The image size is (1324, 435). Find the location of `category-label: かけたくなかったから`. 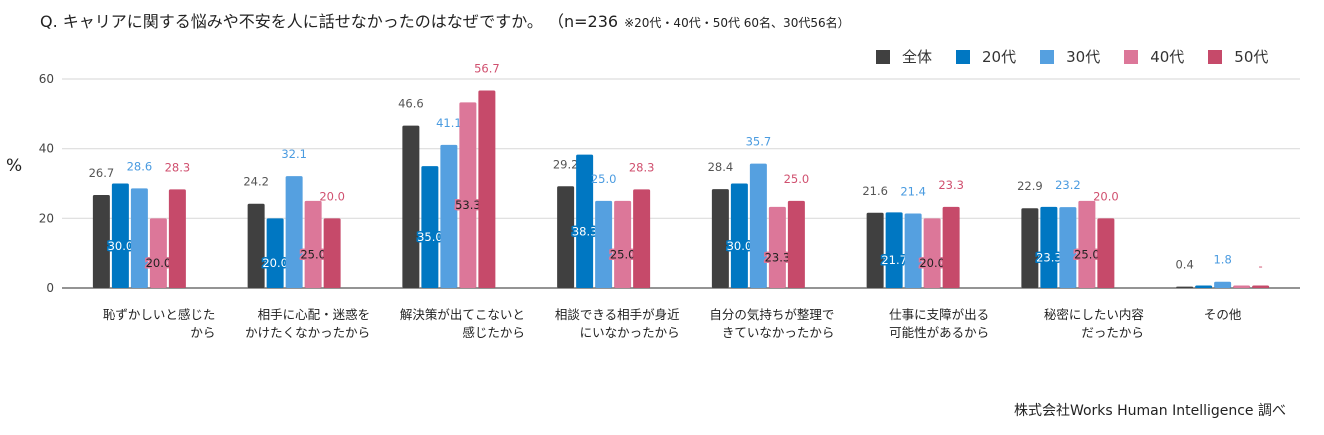

category-label: かけたくなかったから is located at coordinates (307, 332).